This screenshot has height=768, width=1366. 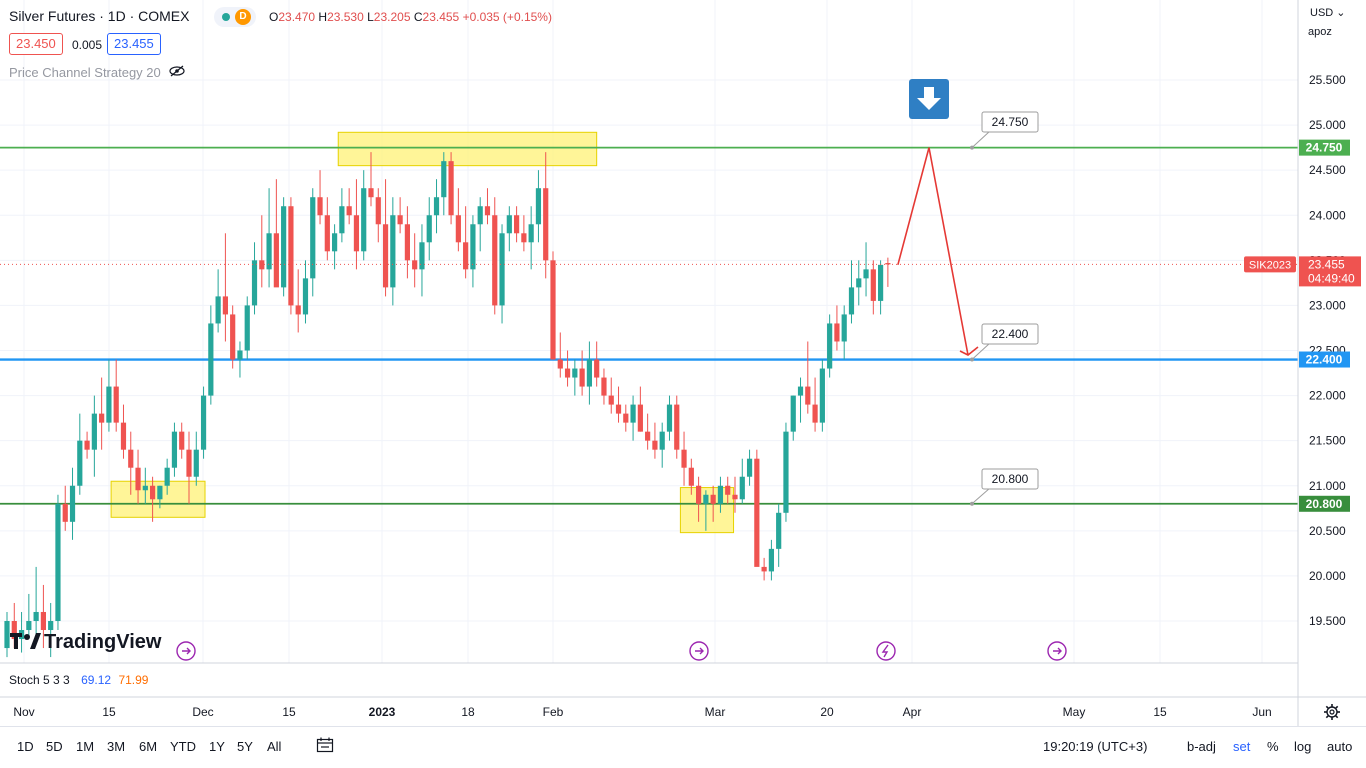 What do you see at coordinates (1270, 265) in the screenshot?
I see `symbol-tag-text: SIK2023` at bounding box center [1270, 265].